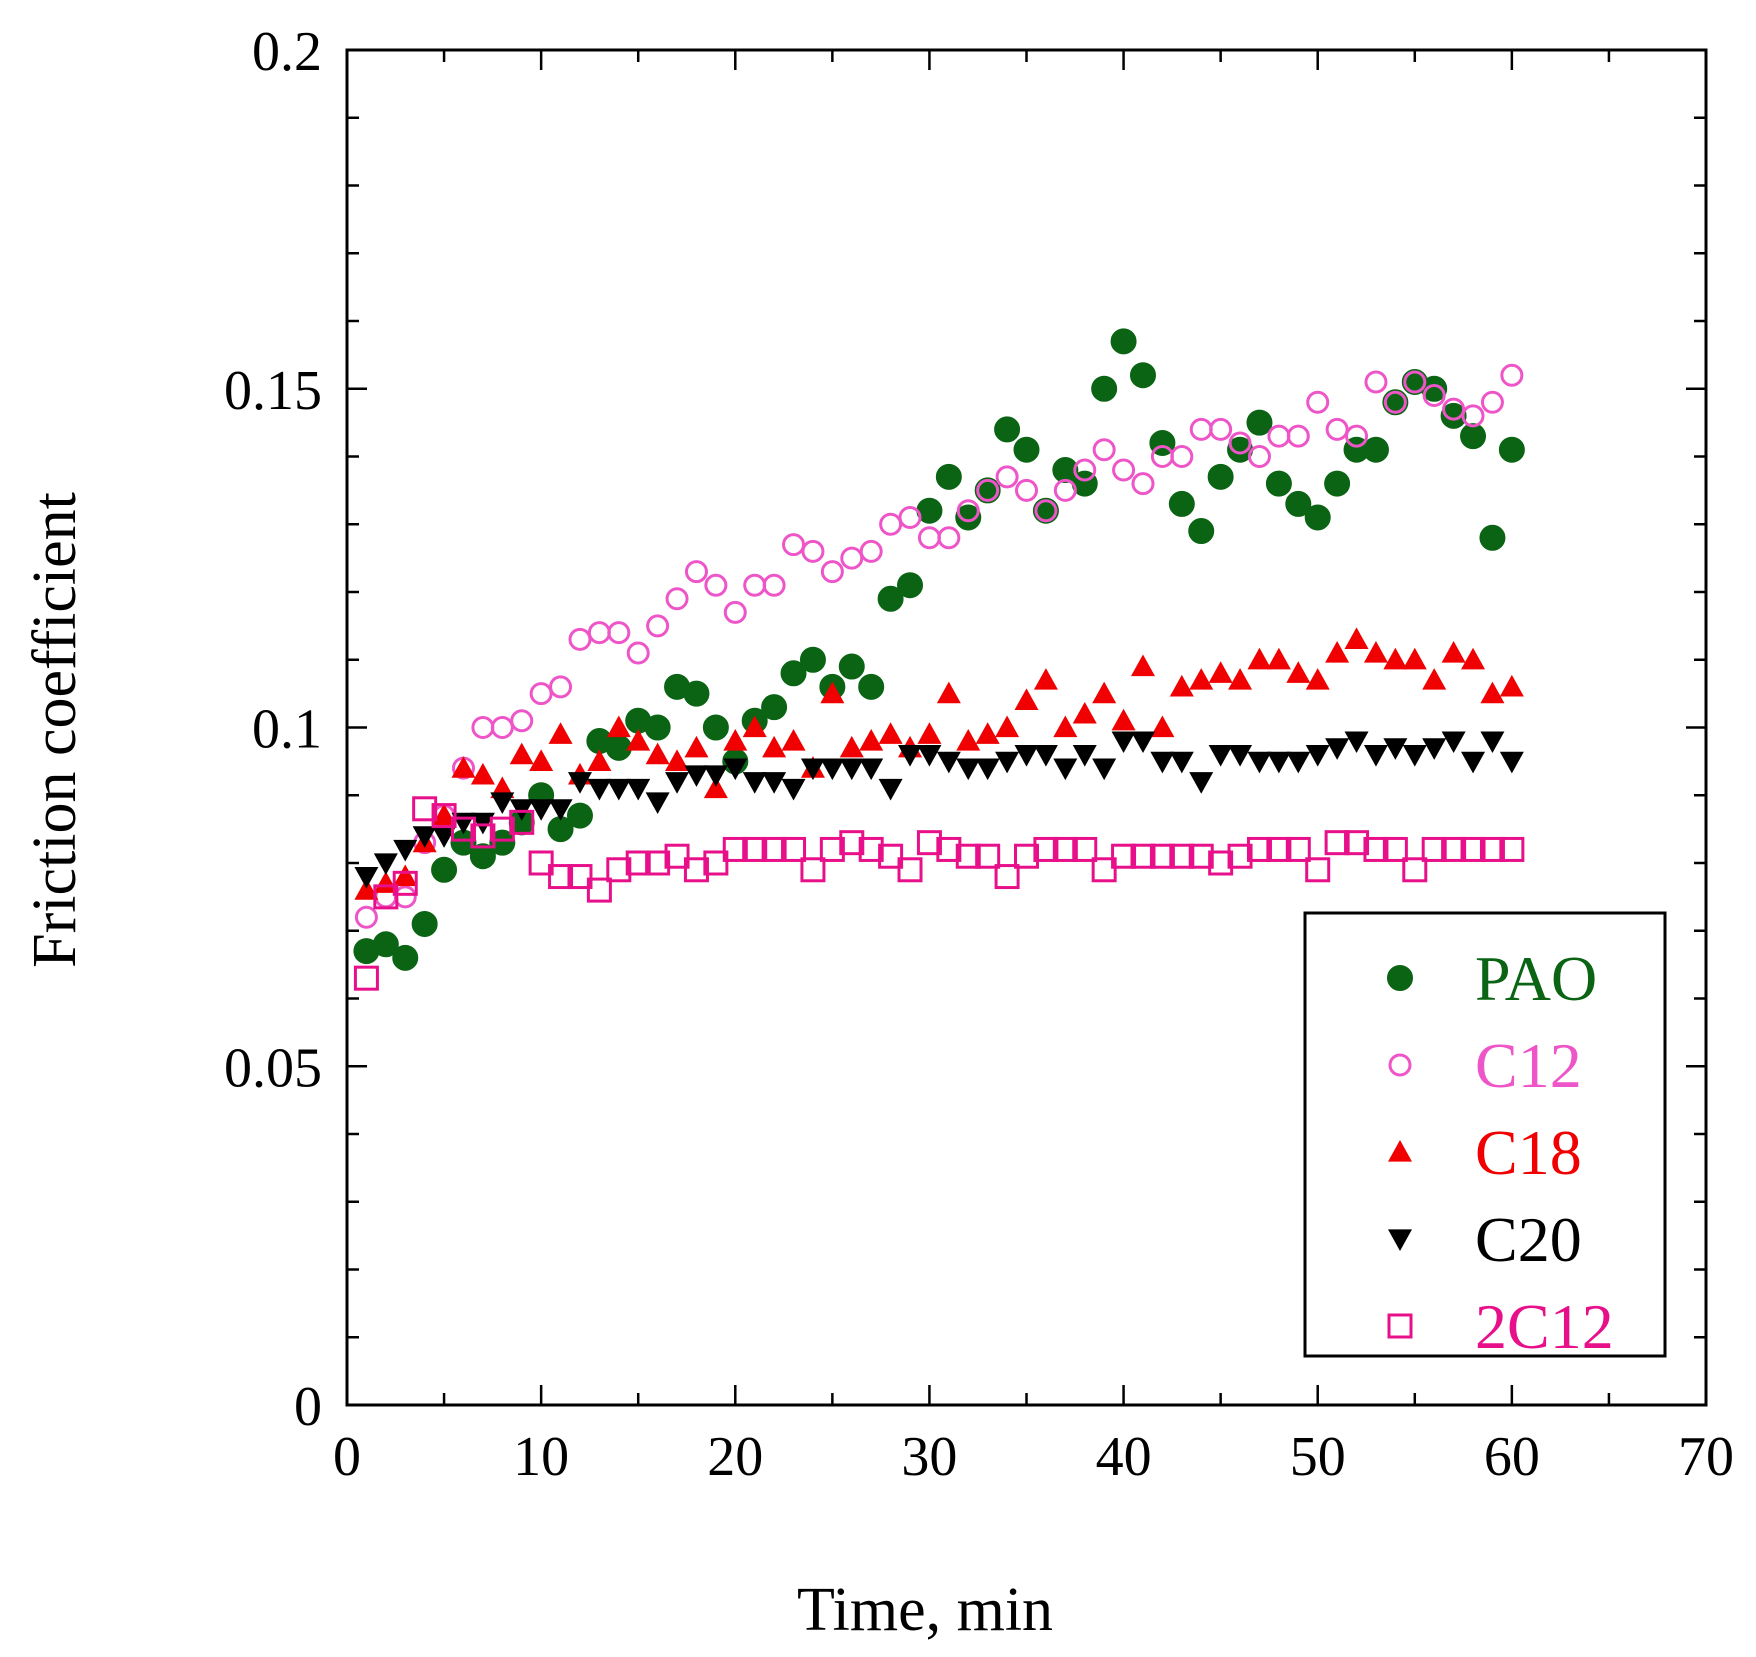 This screenshot has height=1657, width=1756. Describe the element at coordinates (925, 1610) in the screenshot. I see `x-axis-title: Time, min` at that location.